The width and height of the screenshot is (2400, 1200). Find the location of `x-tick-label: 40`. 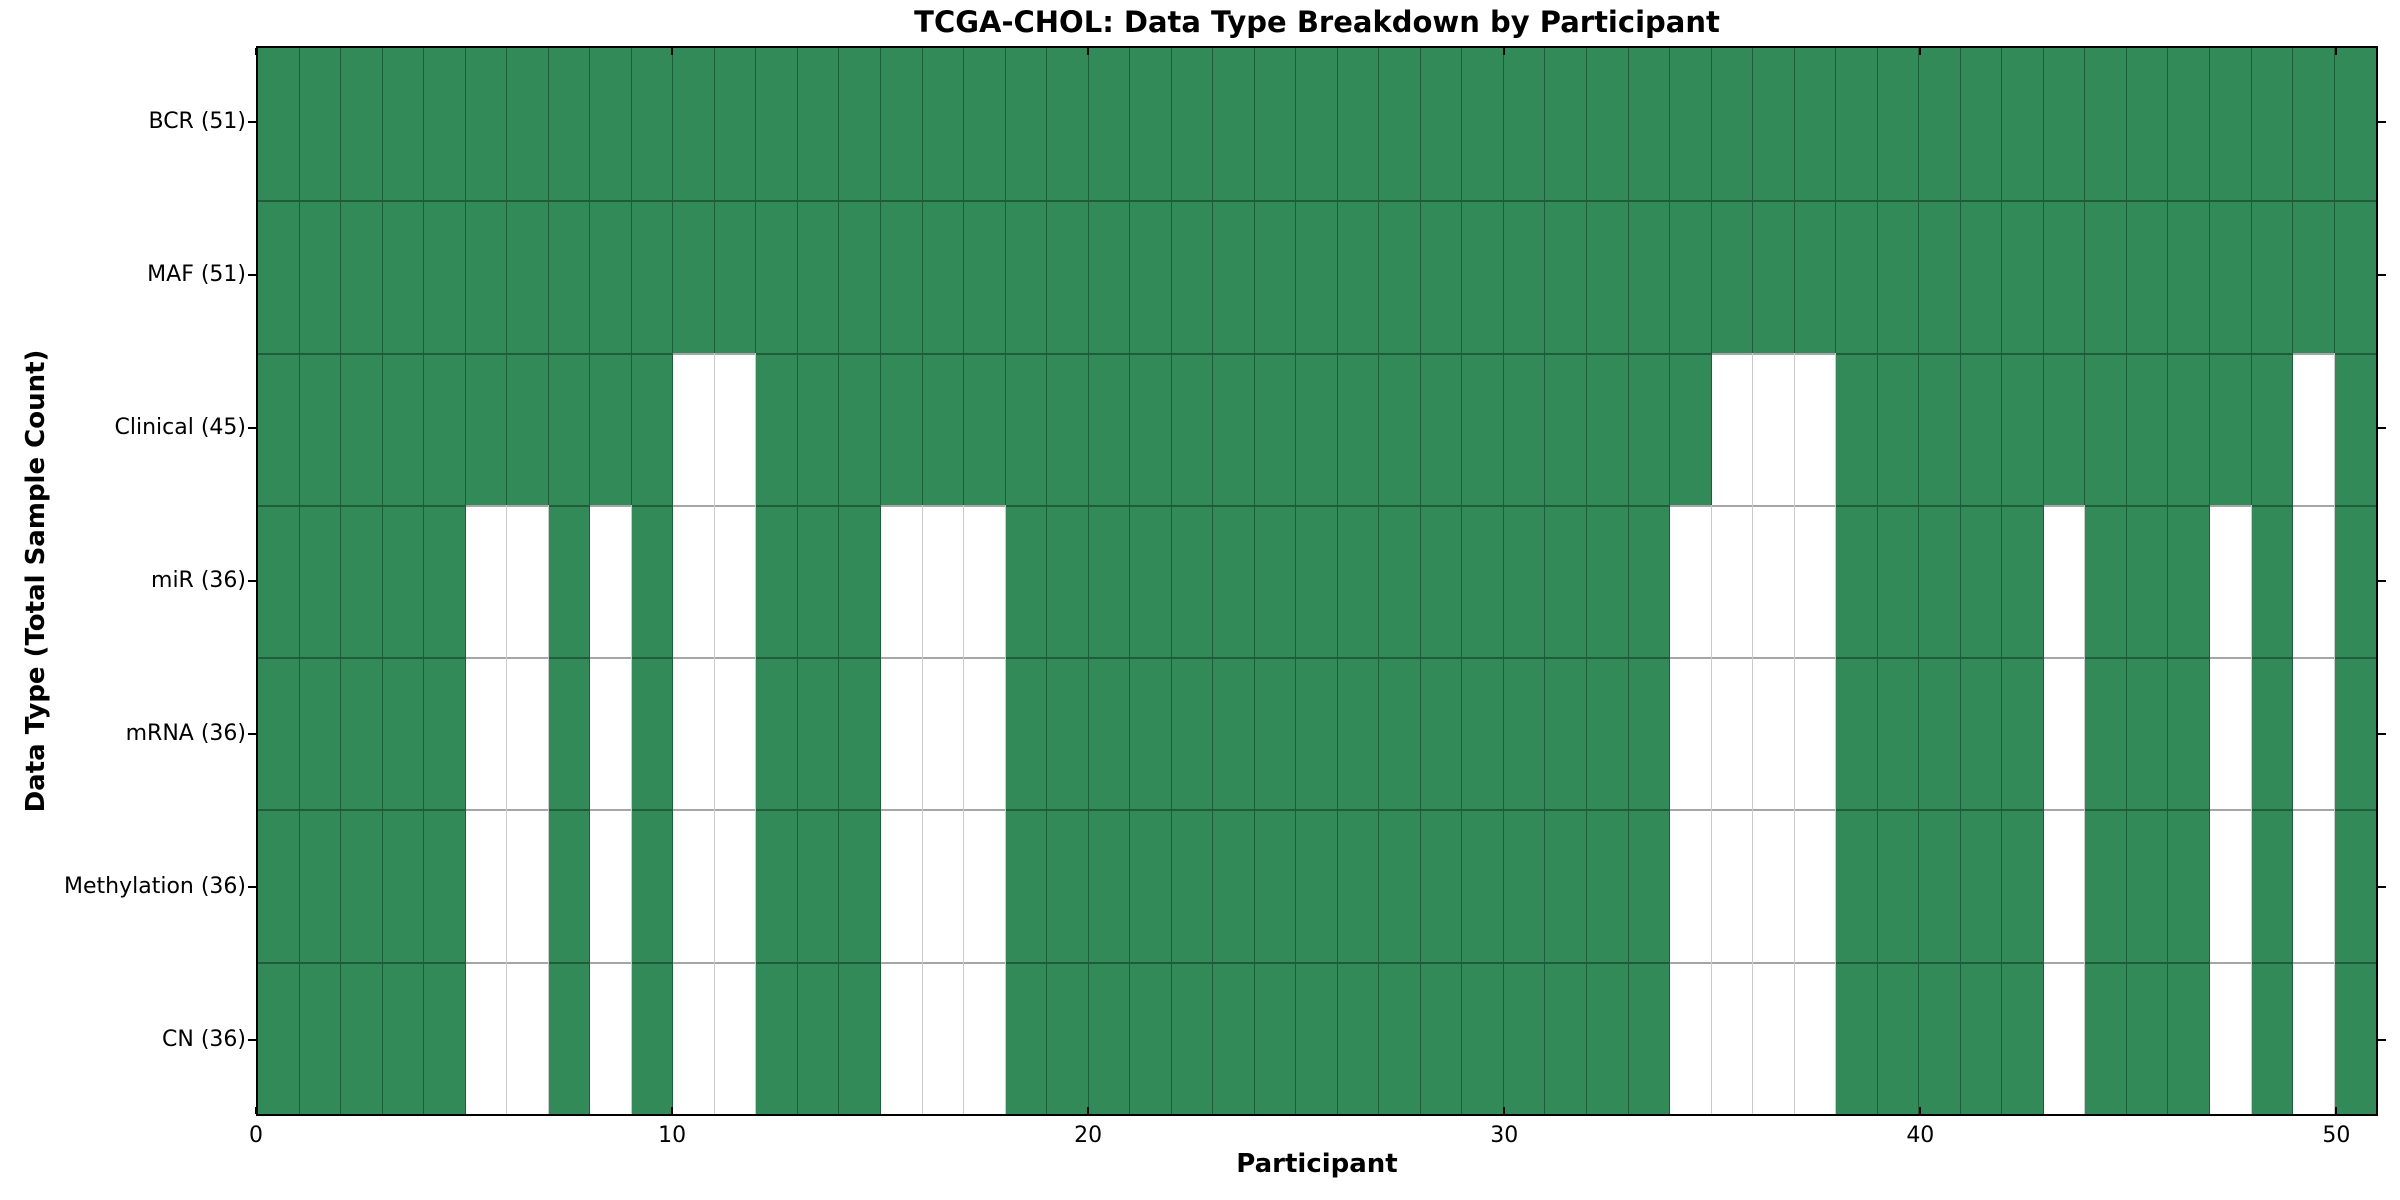

x-tick-label: 40 is located at coordinates (1920, 1135).